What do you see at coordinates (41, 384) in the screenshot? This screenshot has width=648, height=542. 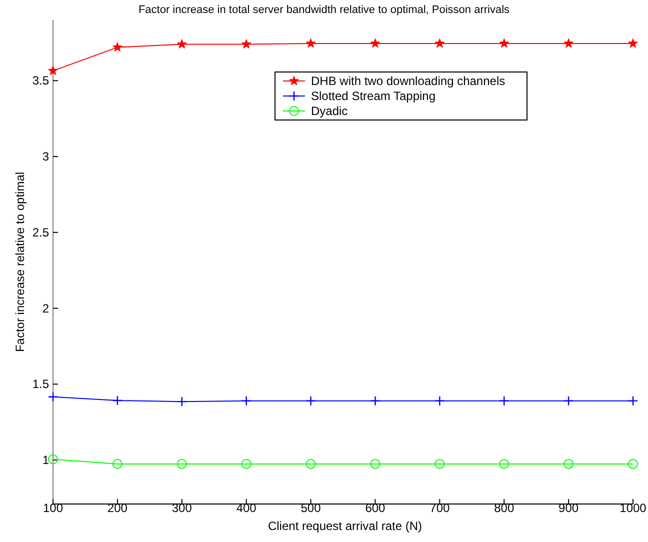 I see `y-tick-label: 1.5` at bounding box center [41, 384].